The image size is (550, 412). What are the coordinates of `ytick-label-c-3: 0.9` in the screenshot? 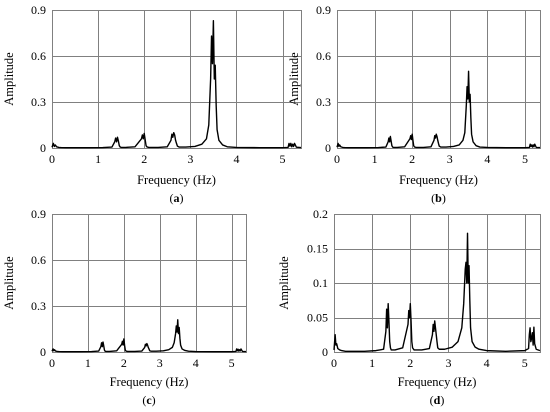 It's located at (38, 214).